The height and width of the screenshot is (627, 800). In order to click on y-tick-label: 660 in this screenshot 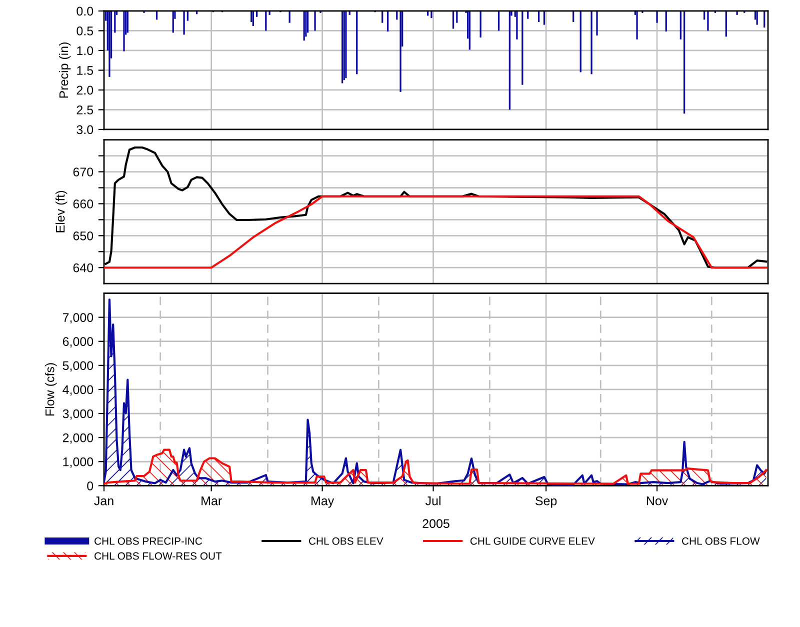, I will do `click(83, 204)`.